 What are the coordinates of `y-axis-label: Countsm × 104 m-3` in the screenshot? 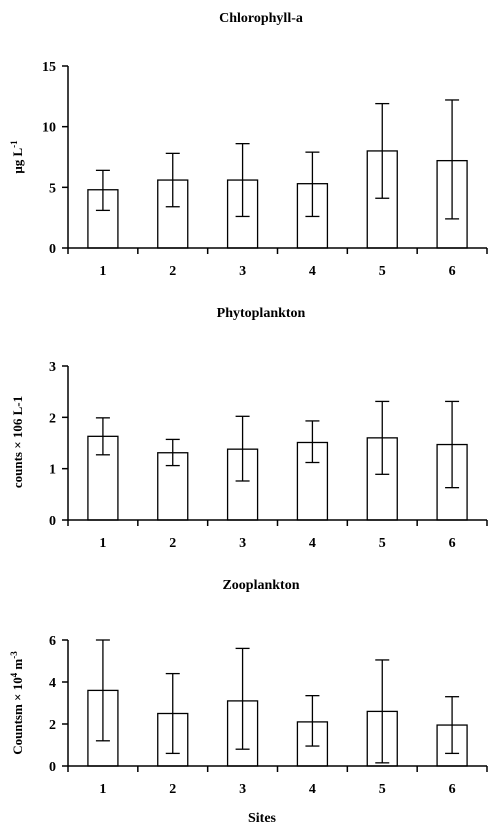 It's located at (17, 703).